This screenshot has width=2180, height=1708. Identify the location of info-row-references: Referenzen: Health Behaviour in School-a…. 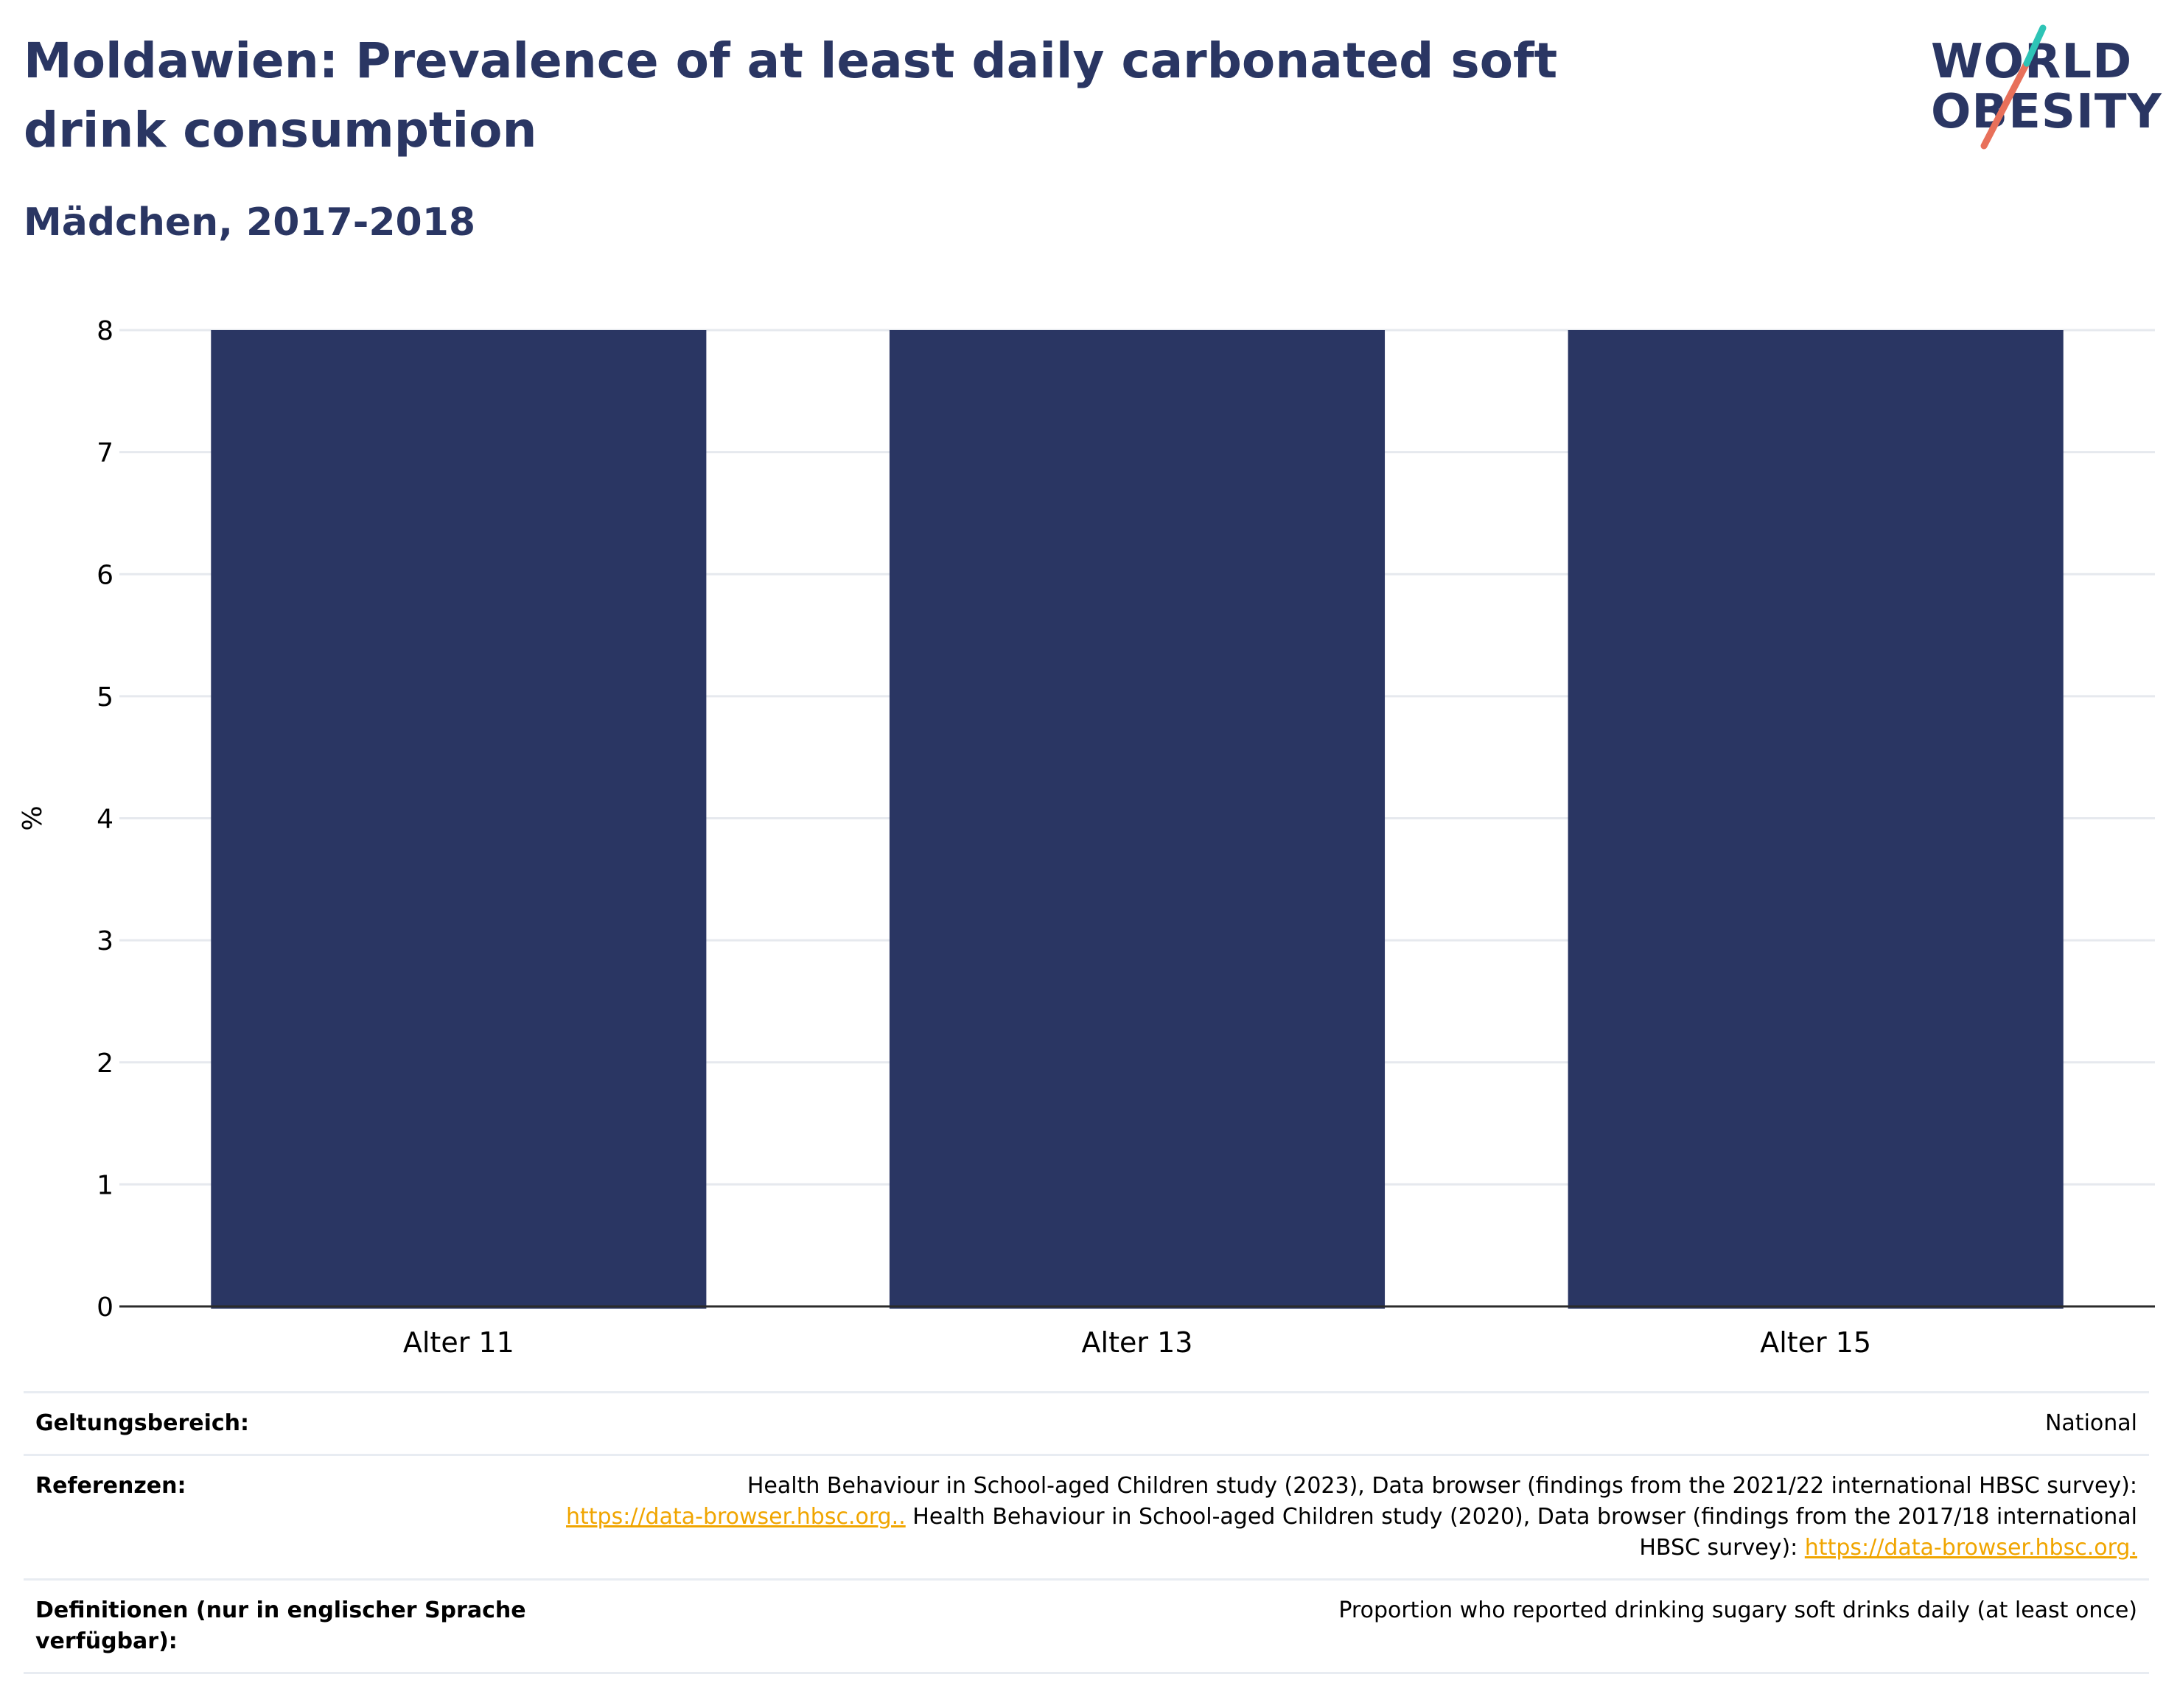
(1086, 1516).